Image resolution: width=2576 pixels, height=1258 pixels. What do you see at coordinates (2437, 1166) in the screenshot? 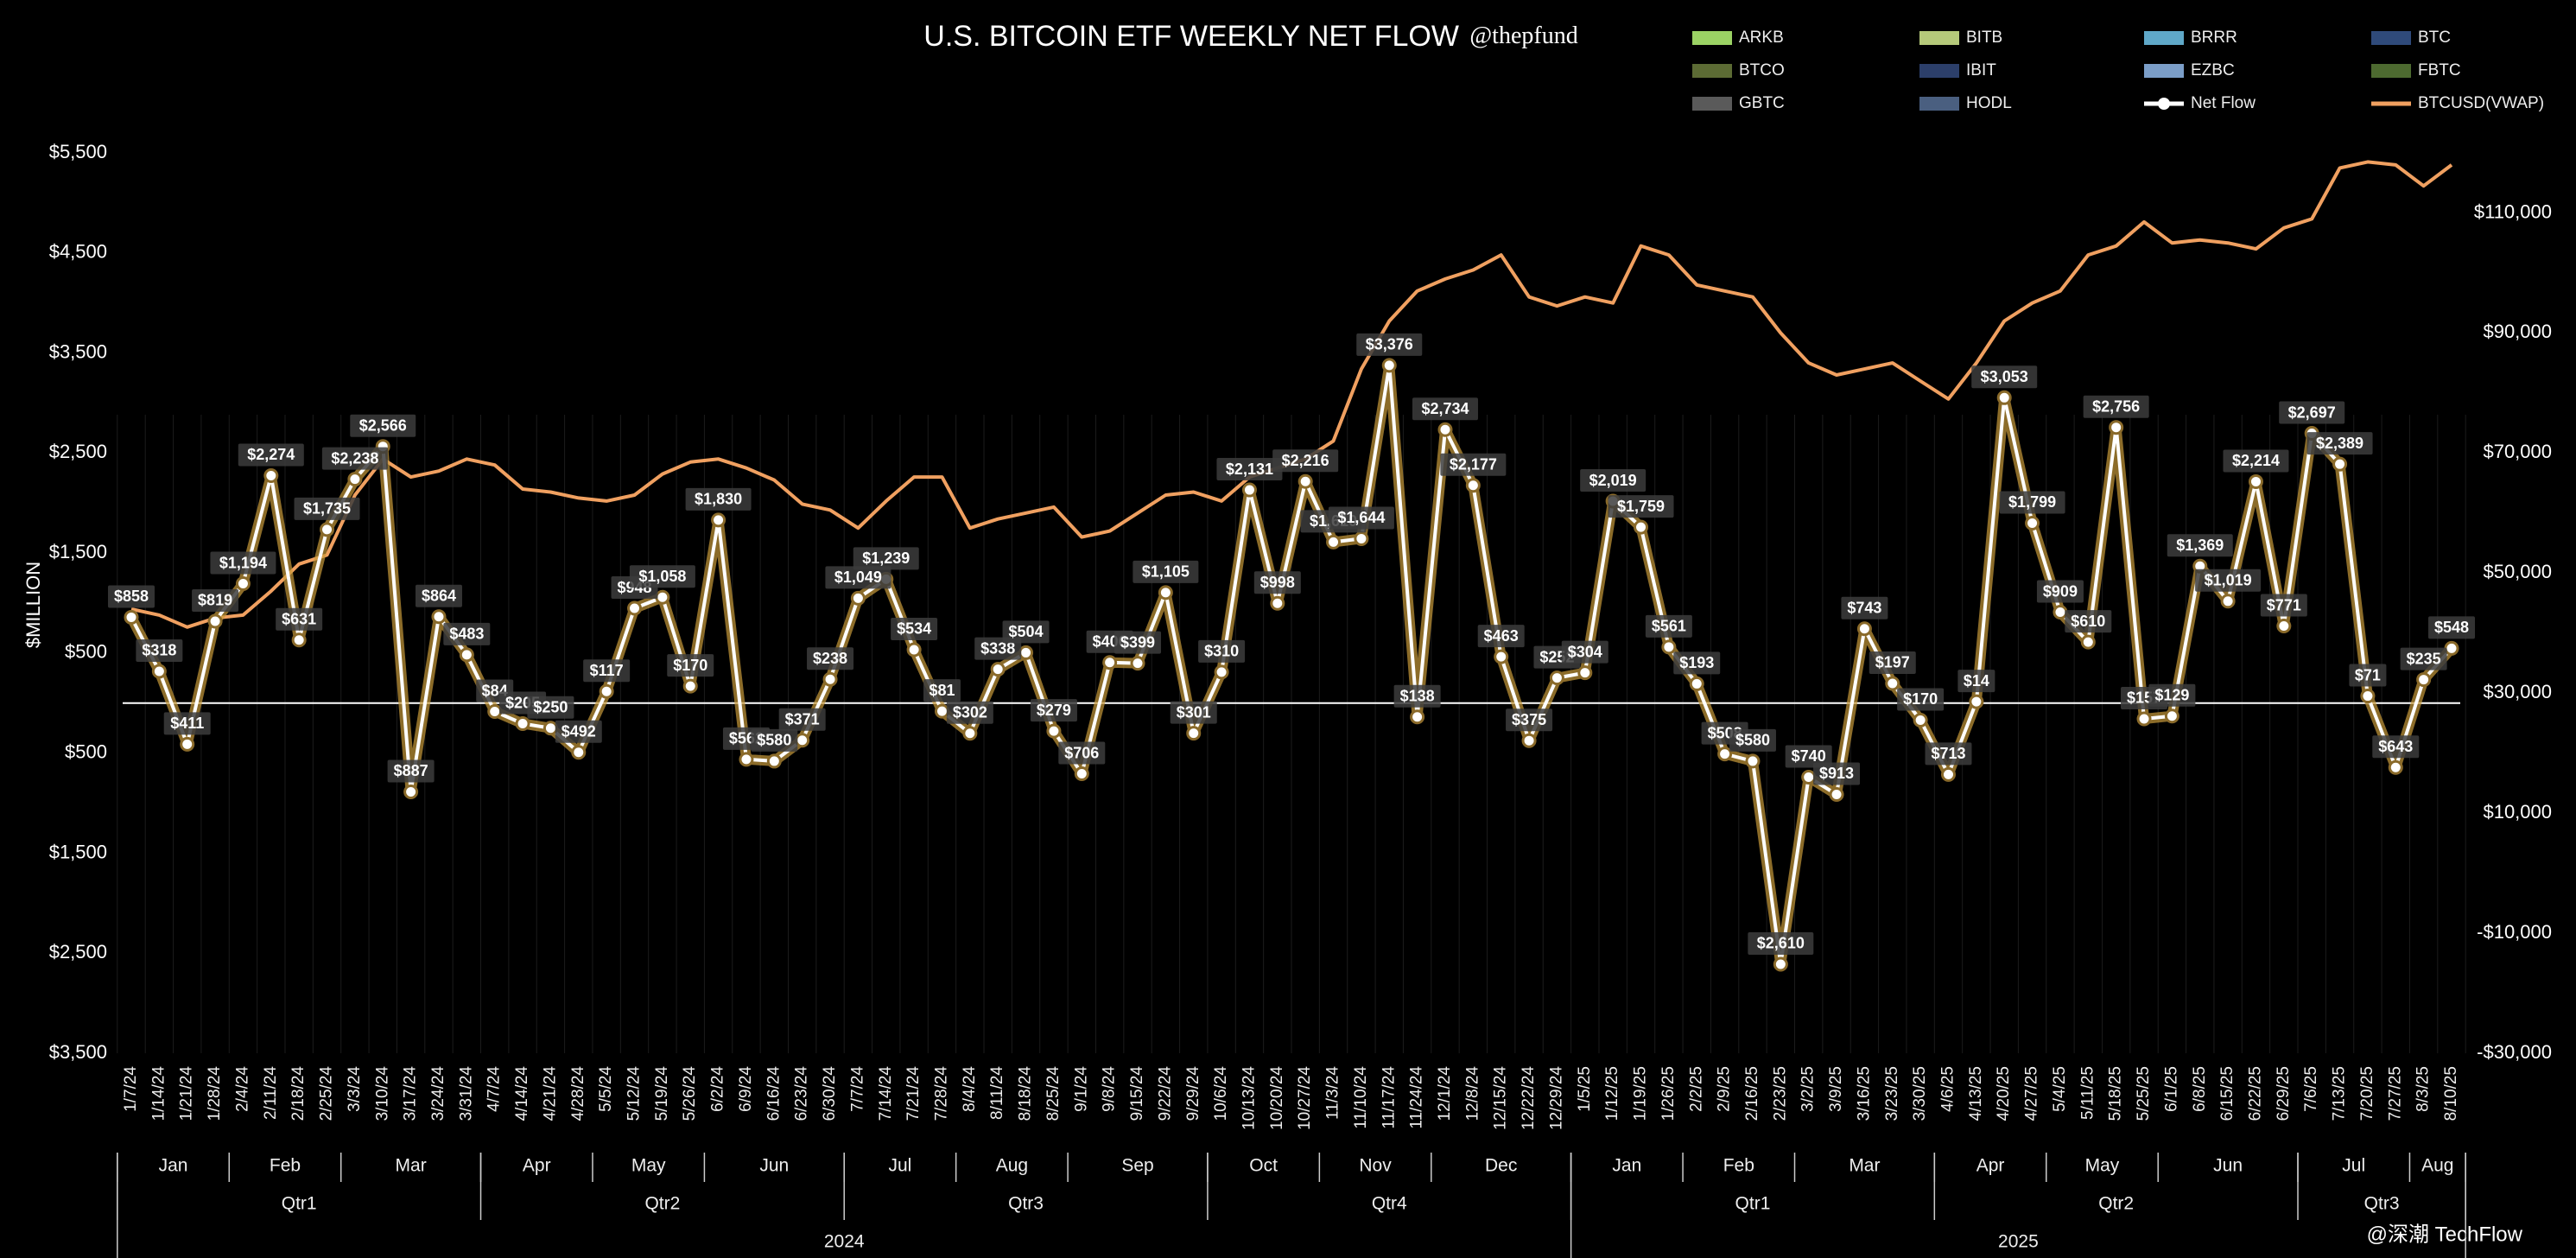
I see `month-label: Aug` at bounding box center [2437, 1166].